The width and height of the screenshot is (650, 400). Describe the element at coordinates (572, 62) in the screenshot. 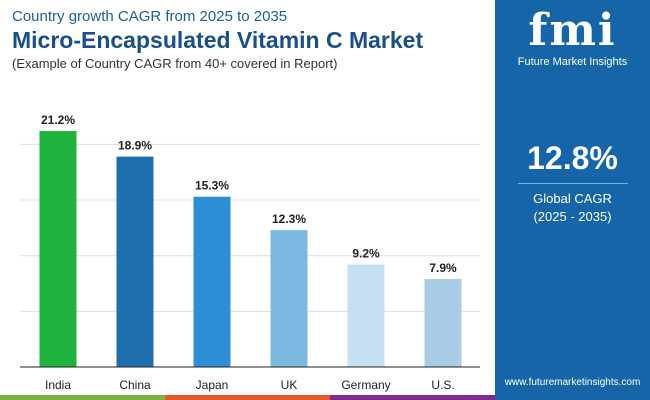

I see `brand-name: Future Market Insights` at that location.